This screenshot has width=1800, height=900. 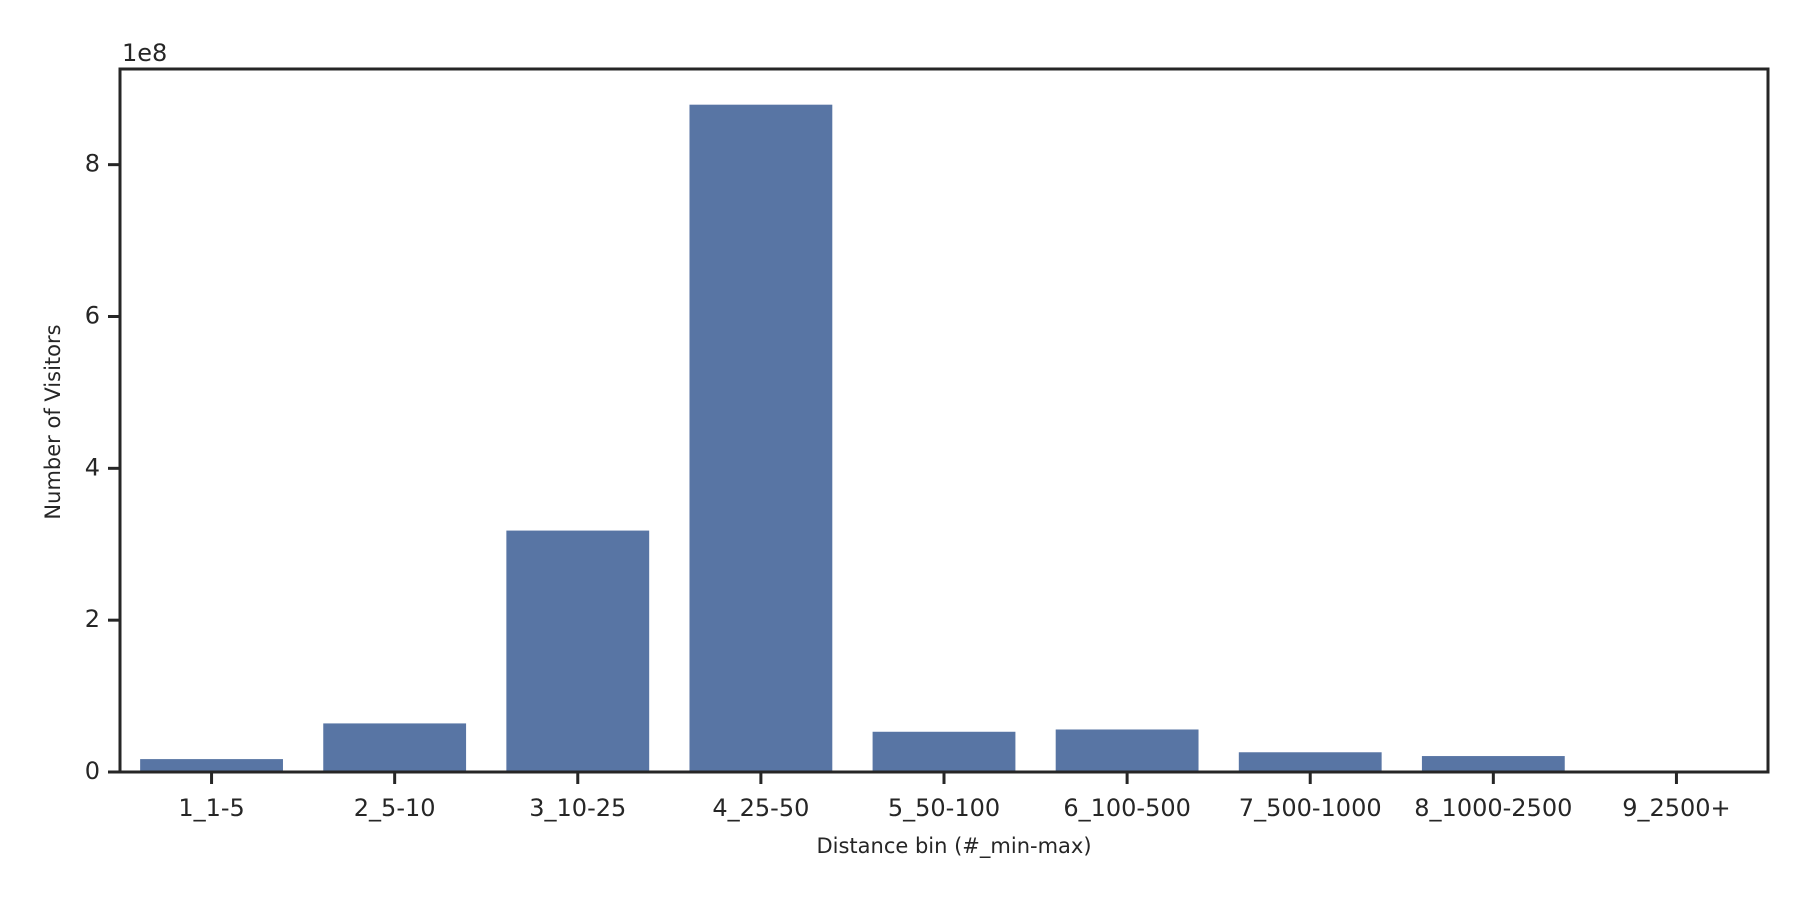 I want to click on x-tick-label: 4_25-50, so click(x=760, y=808).